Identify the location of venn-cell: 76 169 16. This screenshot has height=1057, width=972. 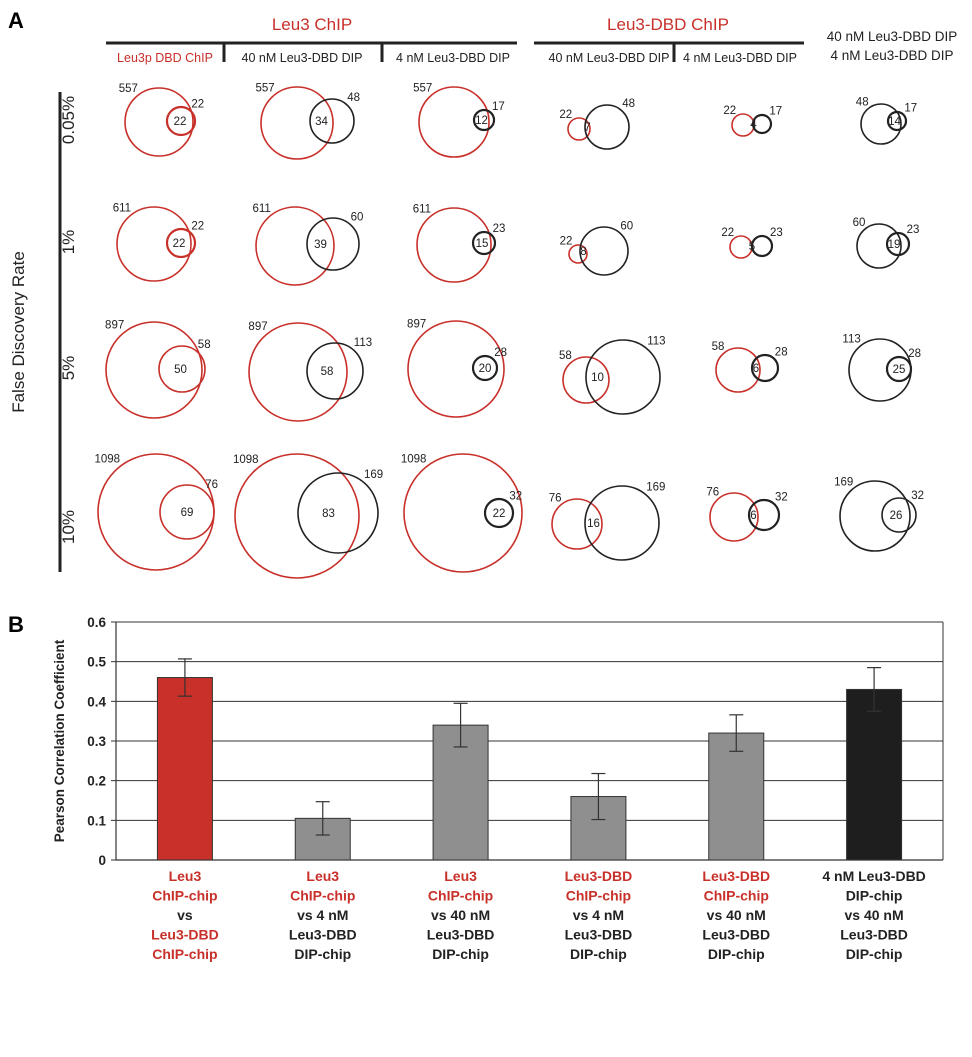
(607, 521).